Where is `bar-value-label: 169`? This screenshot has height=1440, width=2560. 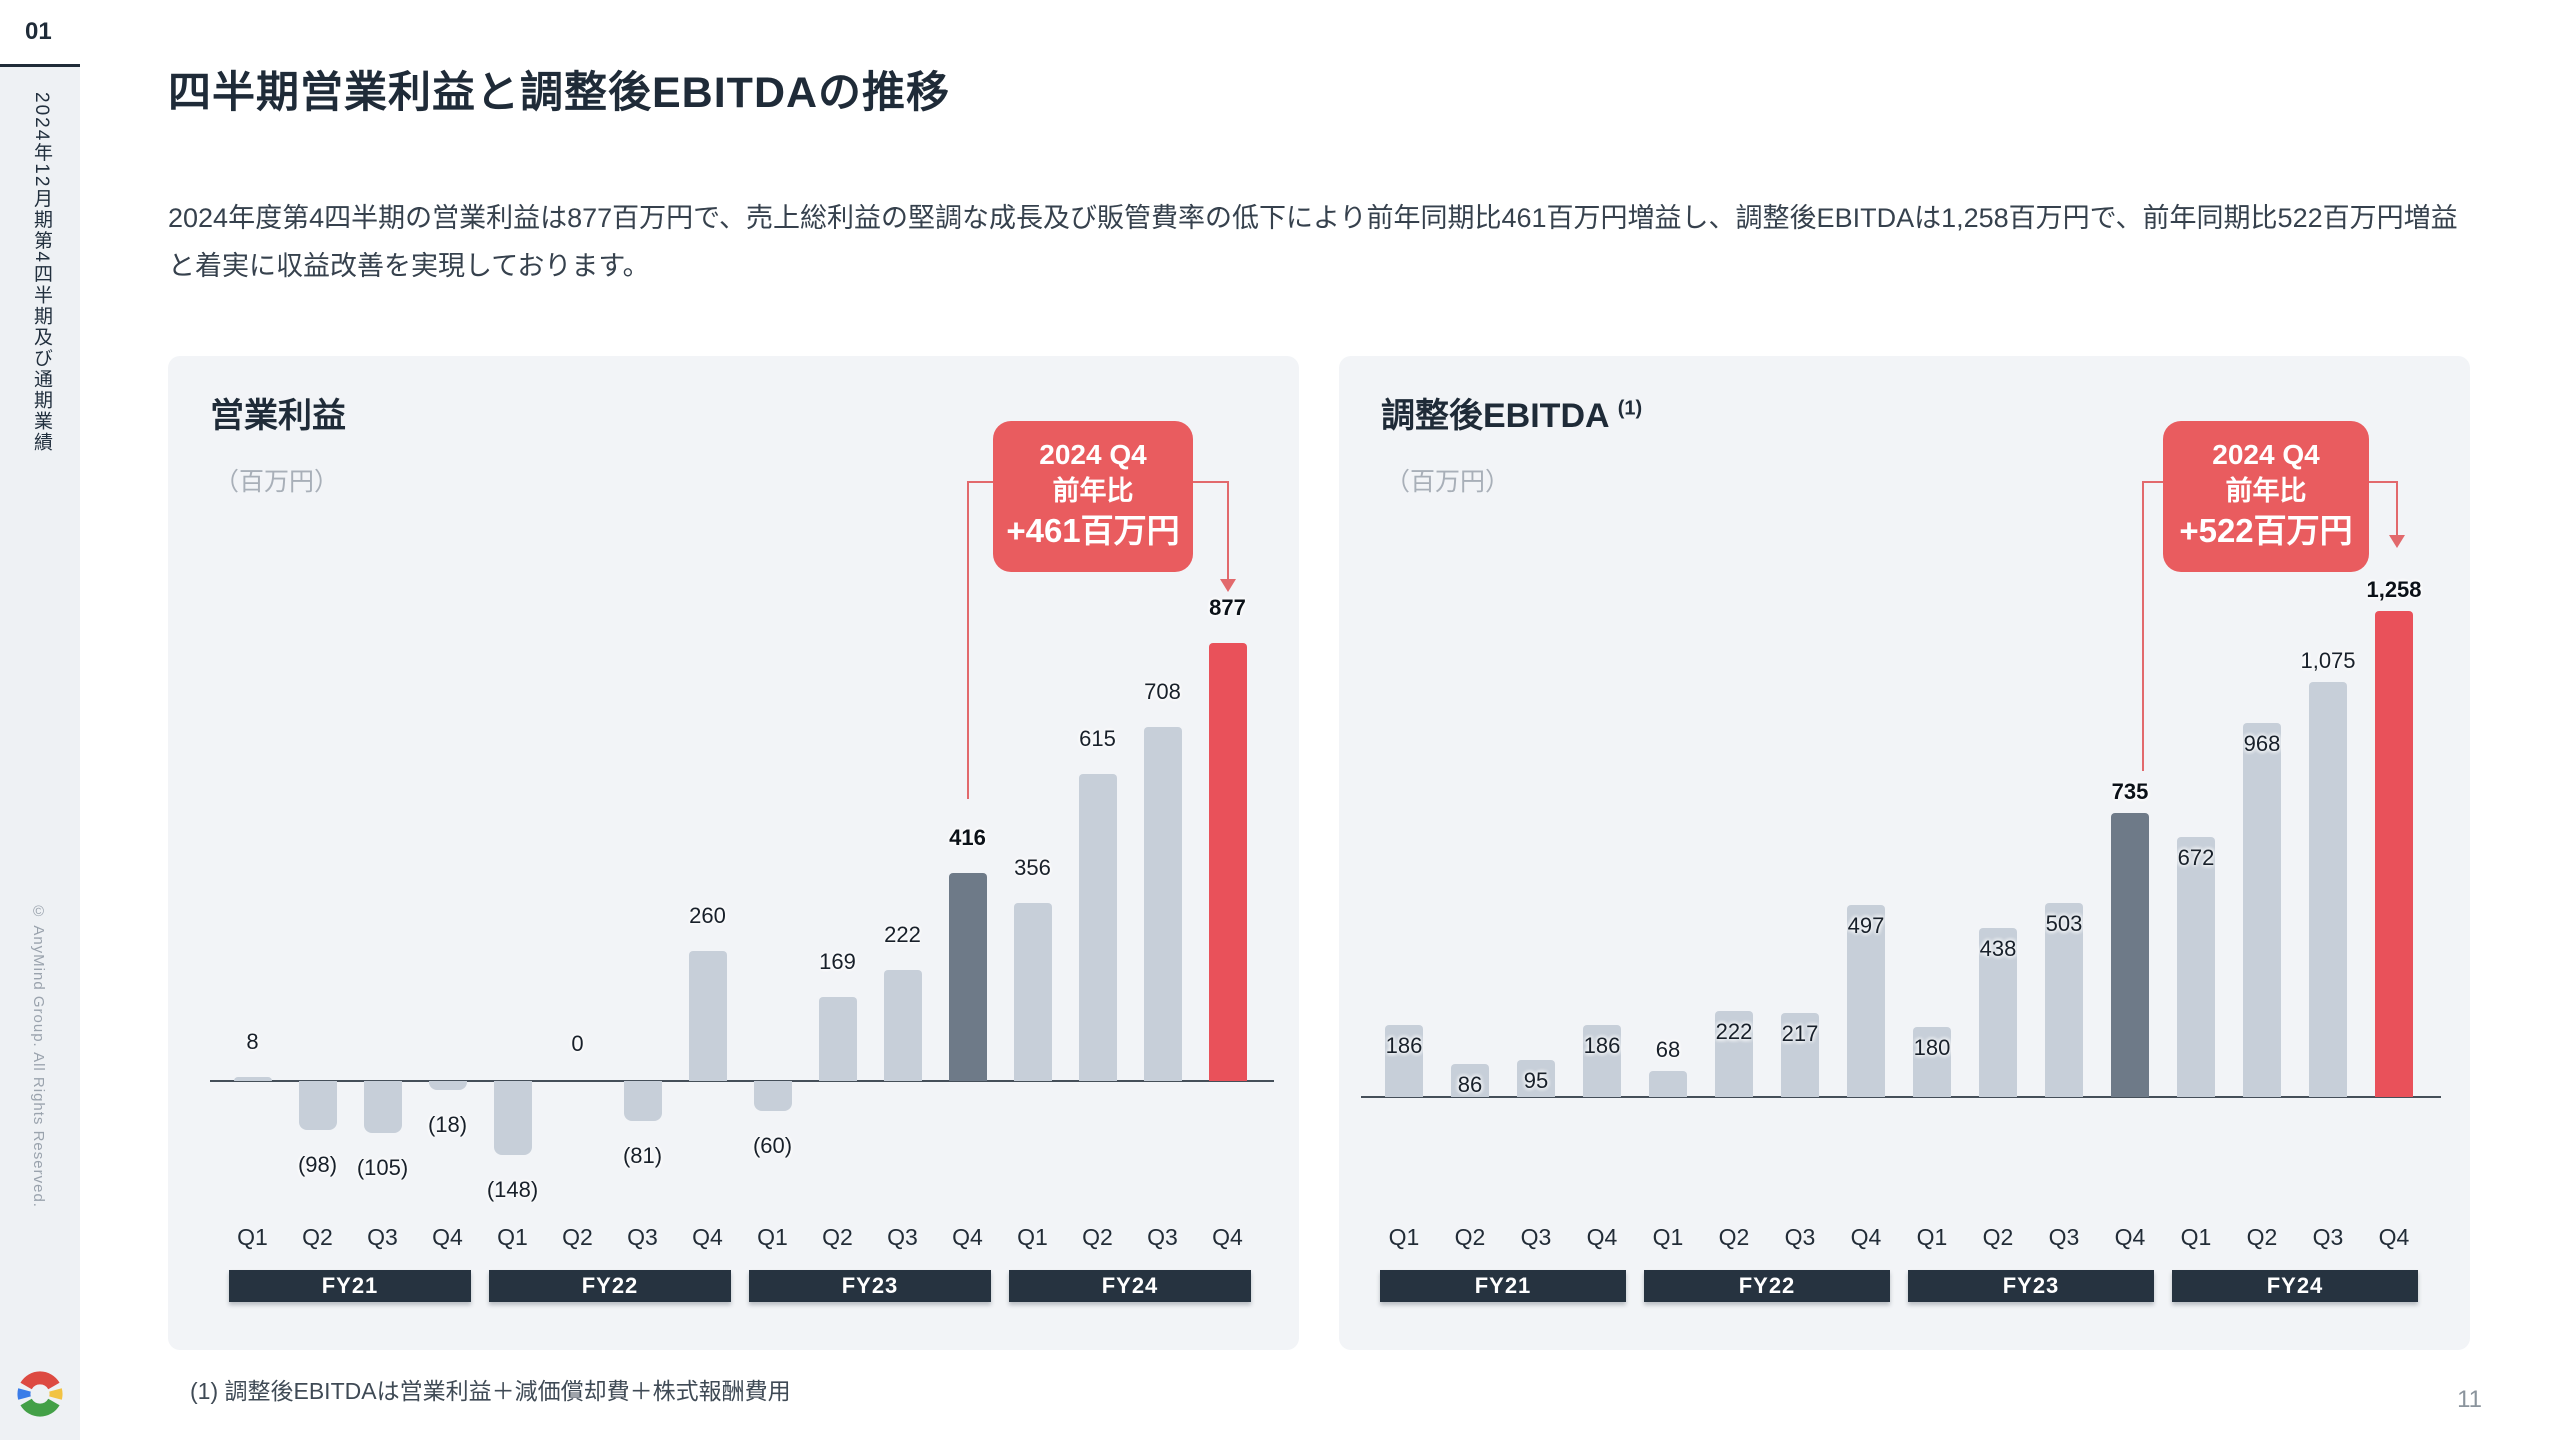
bar-value-label: 169 is located at coordinates (837, 961).